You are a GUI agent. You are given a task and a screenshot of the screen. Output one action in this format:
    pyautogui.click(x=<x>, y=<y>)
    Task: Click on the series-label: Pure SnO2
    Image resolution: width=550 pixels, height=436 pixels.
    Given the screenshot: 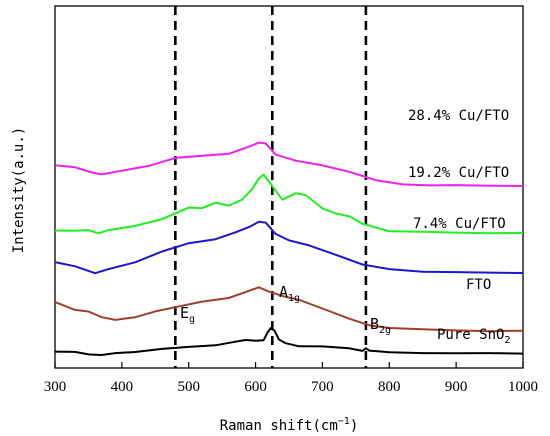 What is the action you would take?
    pyautogui.click(x=473, y=336)
    